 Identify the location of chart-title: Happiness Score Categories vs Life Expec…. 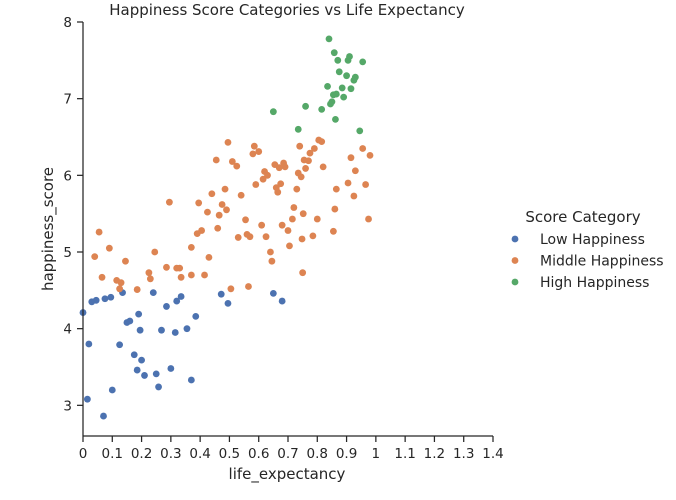
(287, 10).